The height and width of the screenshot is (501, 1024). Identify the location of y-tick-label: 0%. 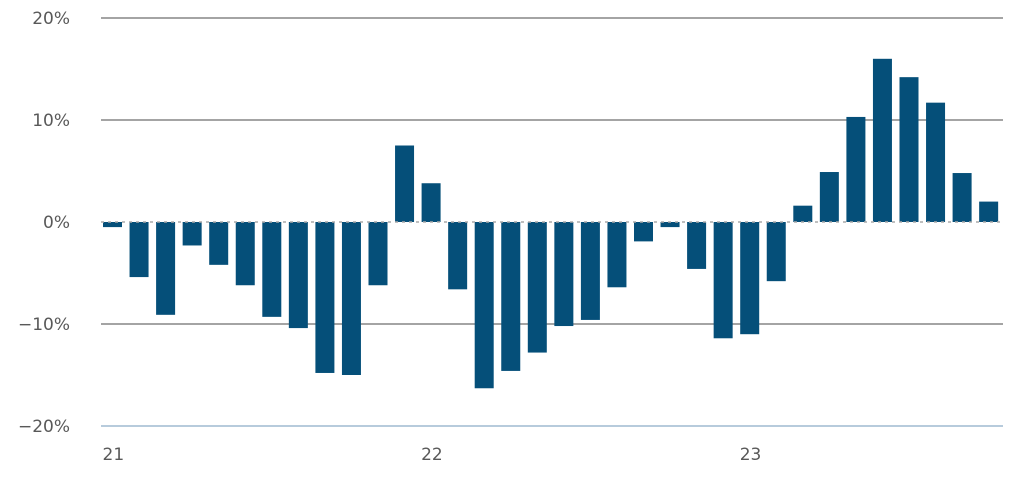
(56, 223).